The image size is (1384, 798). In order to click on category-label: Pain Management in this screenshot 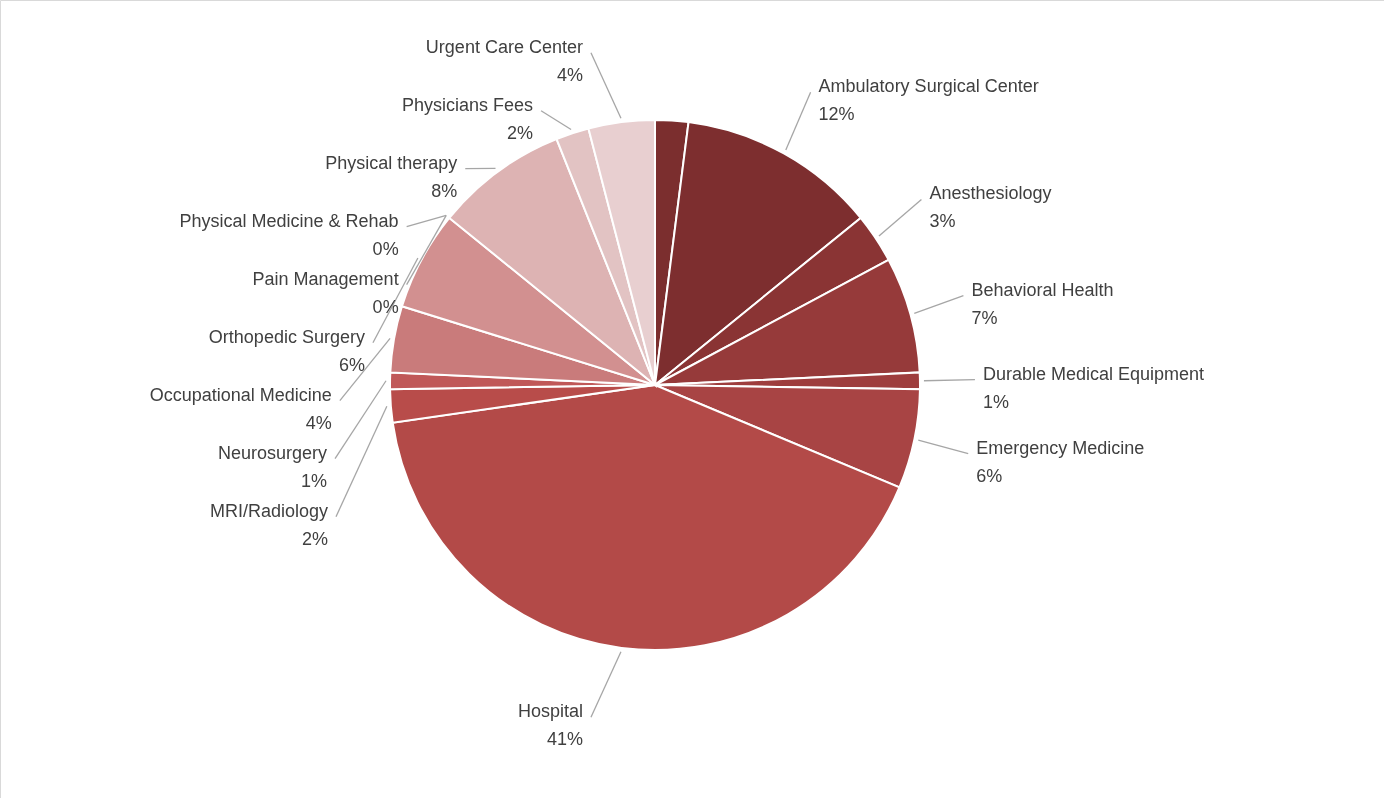, I will do `click(325, 278)`.